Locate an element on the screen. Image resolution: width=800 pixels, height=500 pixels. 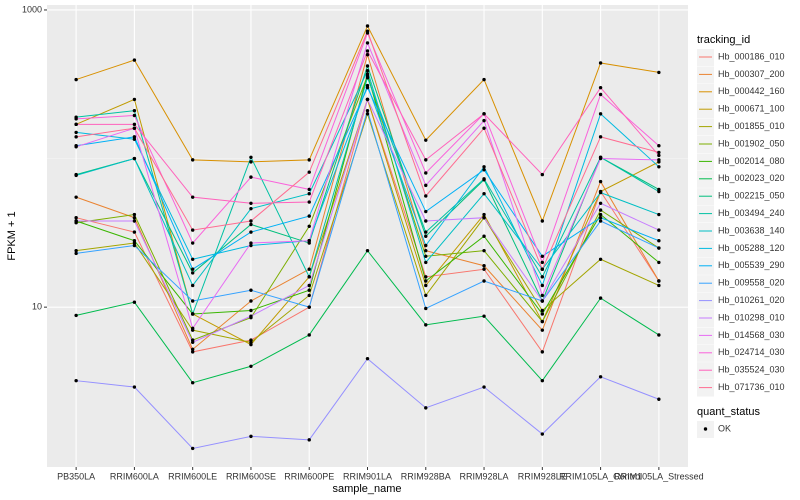
legend-label: Hb_003494_240 is located at coordinates (751, 213).